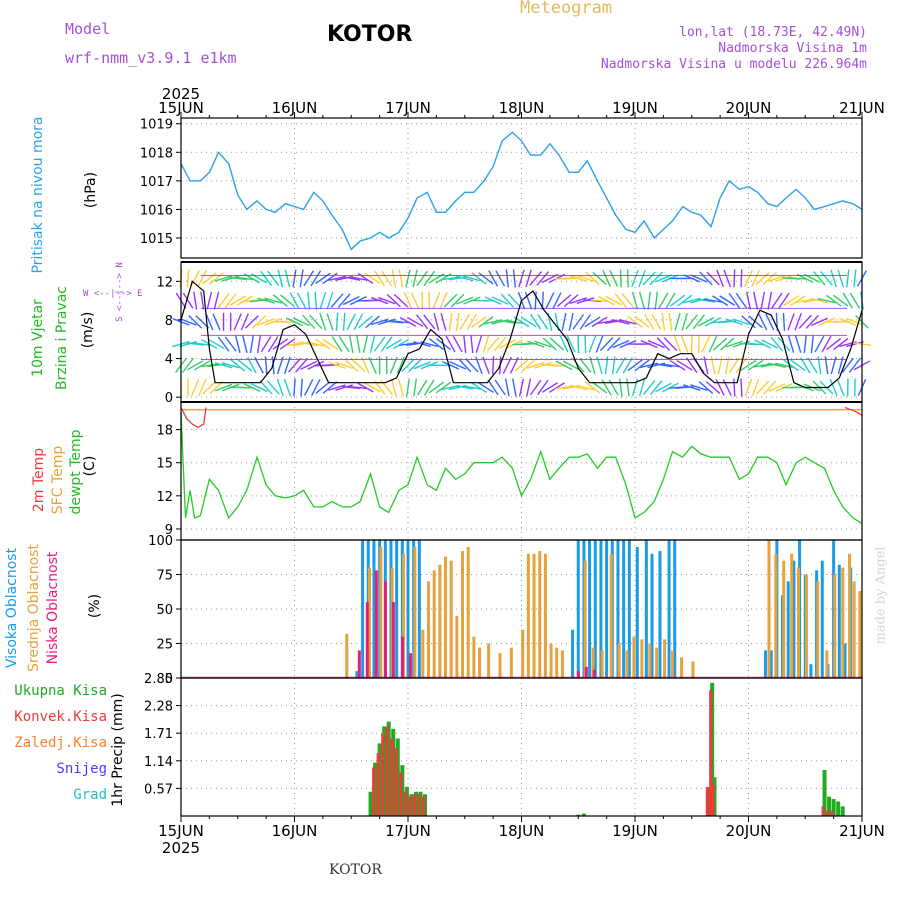 The image size is (900, 900). What do you see at coordinates (181, 831) in the screenshot?
I see `x-tick-label-bottom: 15JUN` at bounding box center [181, 831].